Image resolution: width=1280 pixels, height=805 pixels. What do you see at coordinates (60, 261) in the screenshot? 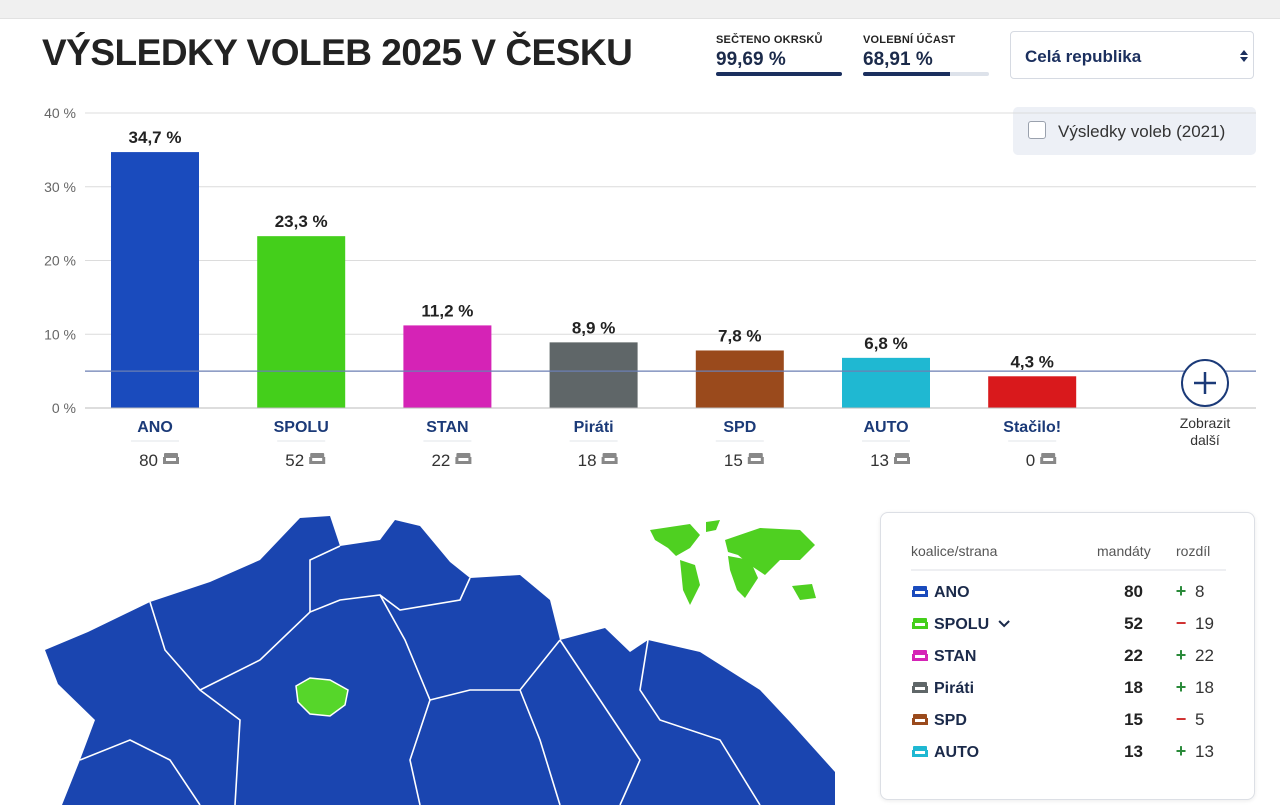
I see `y-tick-label: 20 %` at bounding box center [60, 261].